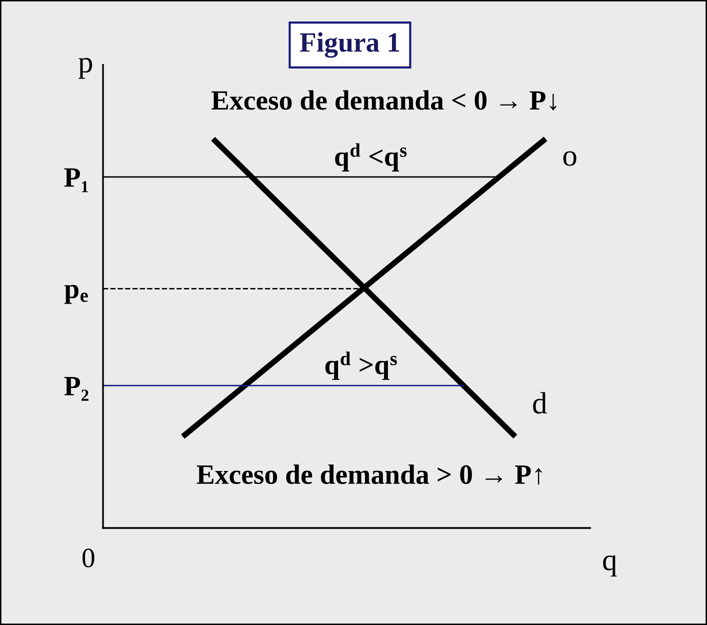 This screenshot has width=707, height=625. What do you see at coordinates (350, 45) in the screenshot?
I see `chart-title: Figura 1` at bounding box center [350, 45].